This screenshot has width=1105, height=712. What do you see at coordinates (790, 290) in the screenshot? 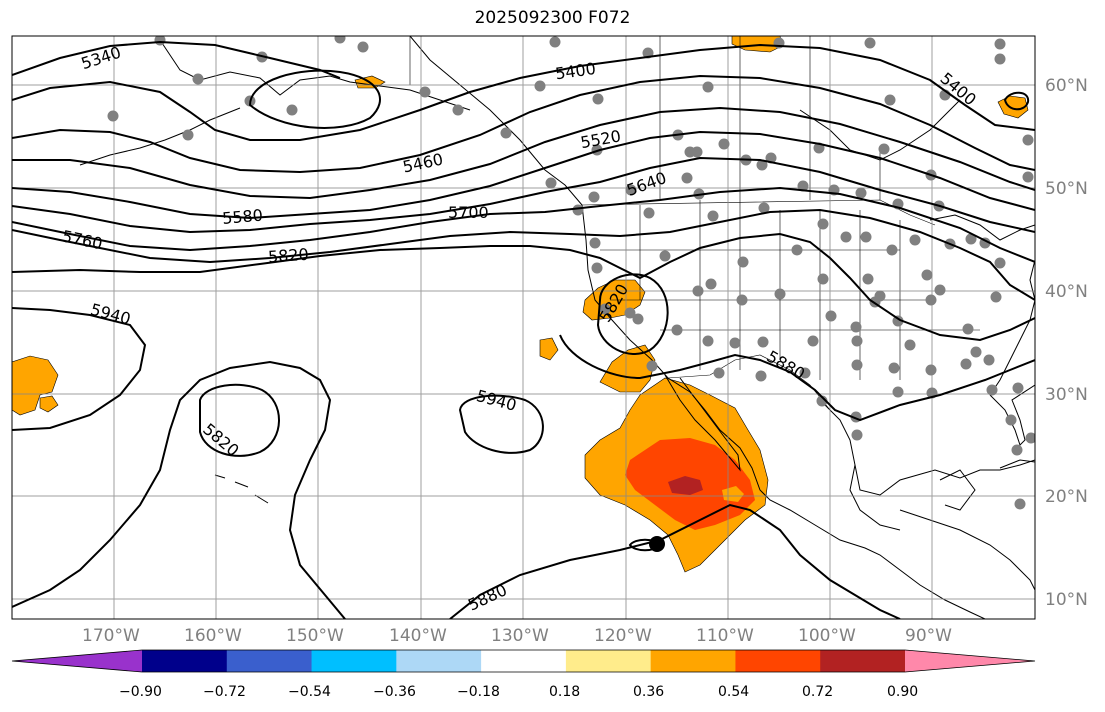
I see `border-state-grid` at bounding box center [790, 290].